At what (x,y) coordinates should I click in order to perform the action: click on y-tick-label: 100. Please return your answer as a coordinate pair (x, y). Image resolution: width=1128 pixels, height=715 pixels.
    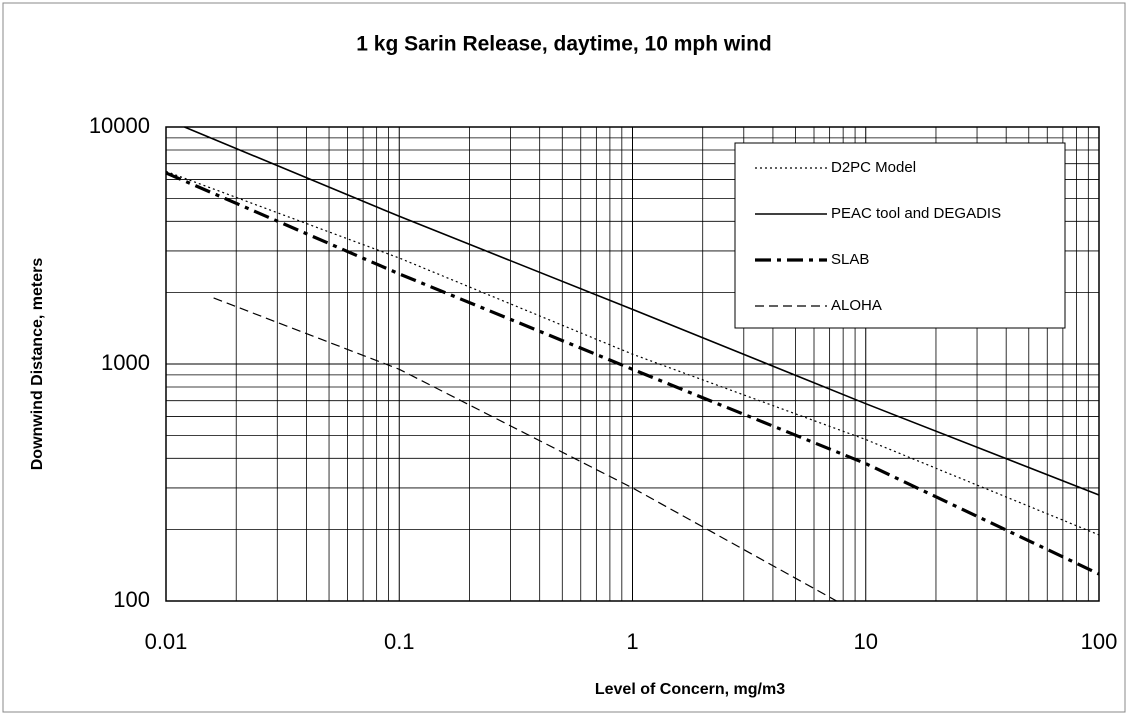
    Looking at the image, I should click on (131, 599).